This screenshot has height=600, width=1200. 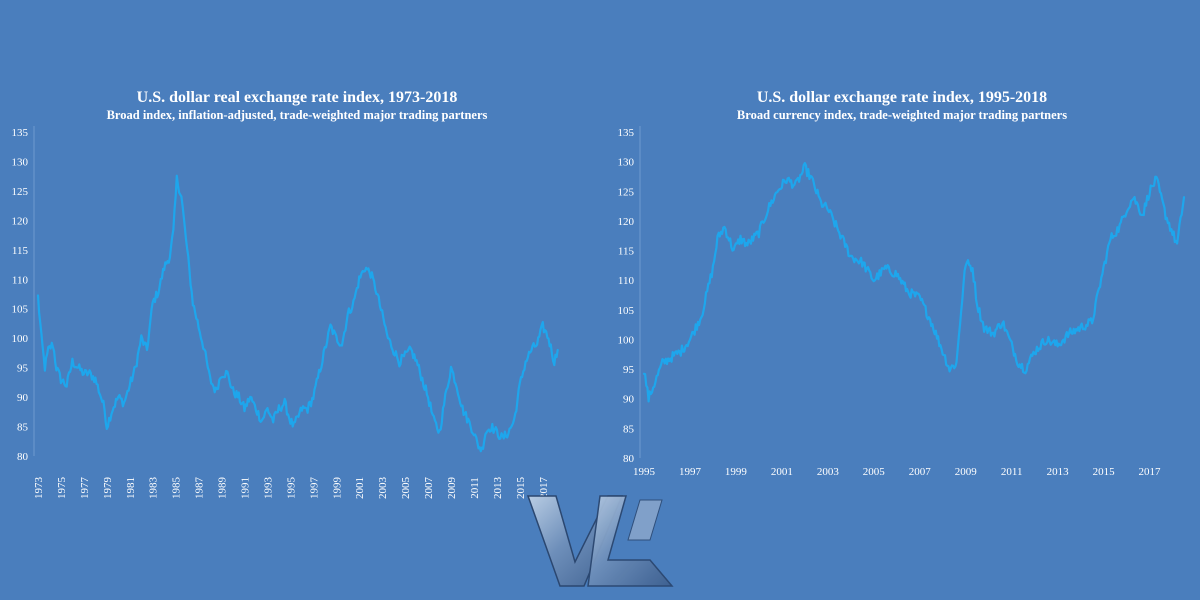 What do you see at coordinates (429, 488) in the screenshot?
I see `chart-left-x-tick-label: 2007` at bounding box center [429, 488].